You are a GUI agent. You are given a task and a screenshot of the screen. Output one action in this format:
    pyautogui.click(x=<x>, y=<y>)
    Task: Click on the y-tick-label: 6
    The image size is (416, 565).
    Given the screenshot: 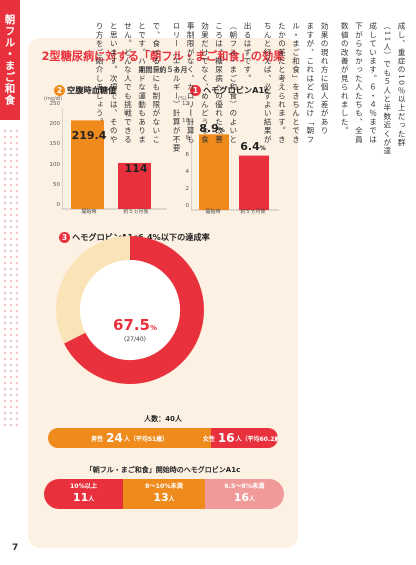 What is the action you would take?
    pyautogui.click(x=187, y=155)
    